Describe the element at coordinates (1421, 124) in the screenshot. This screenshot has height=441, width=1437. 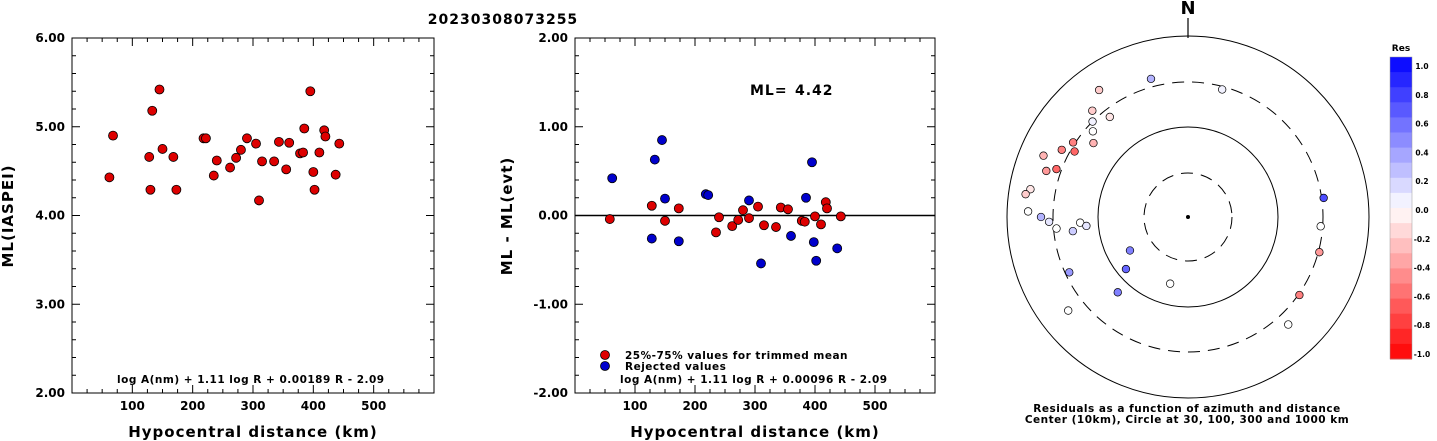
I see `colorbar-tick-label: 0.6` at that location.